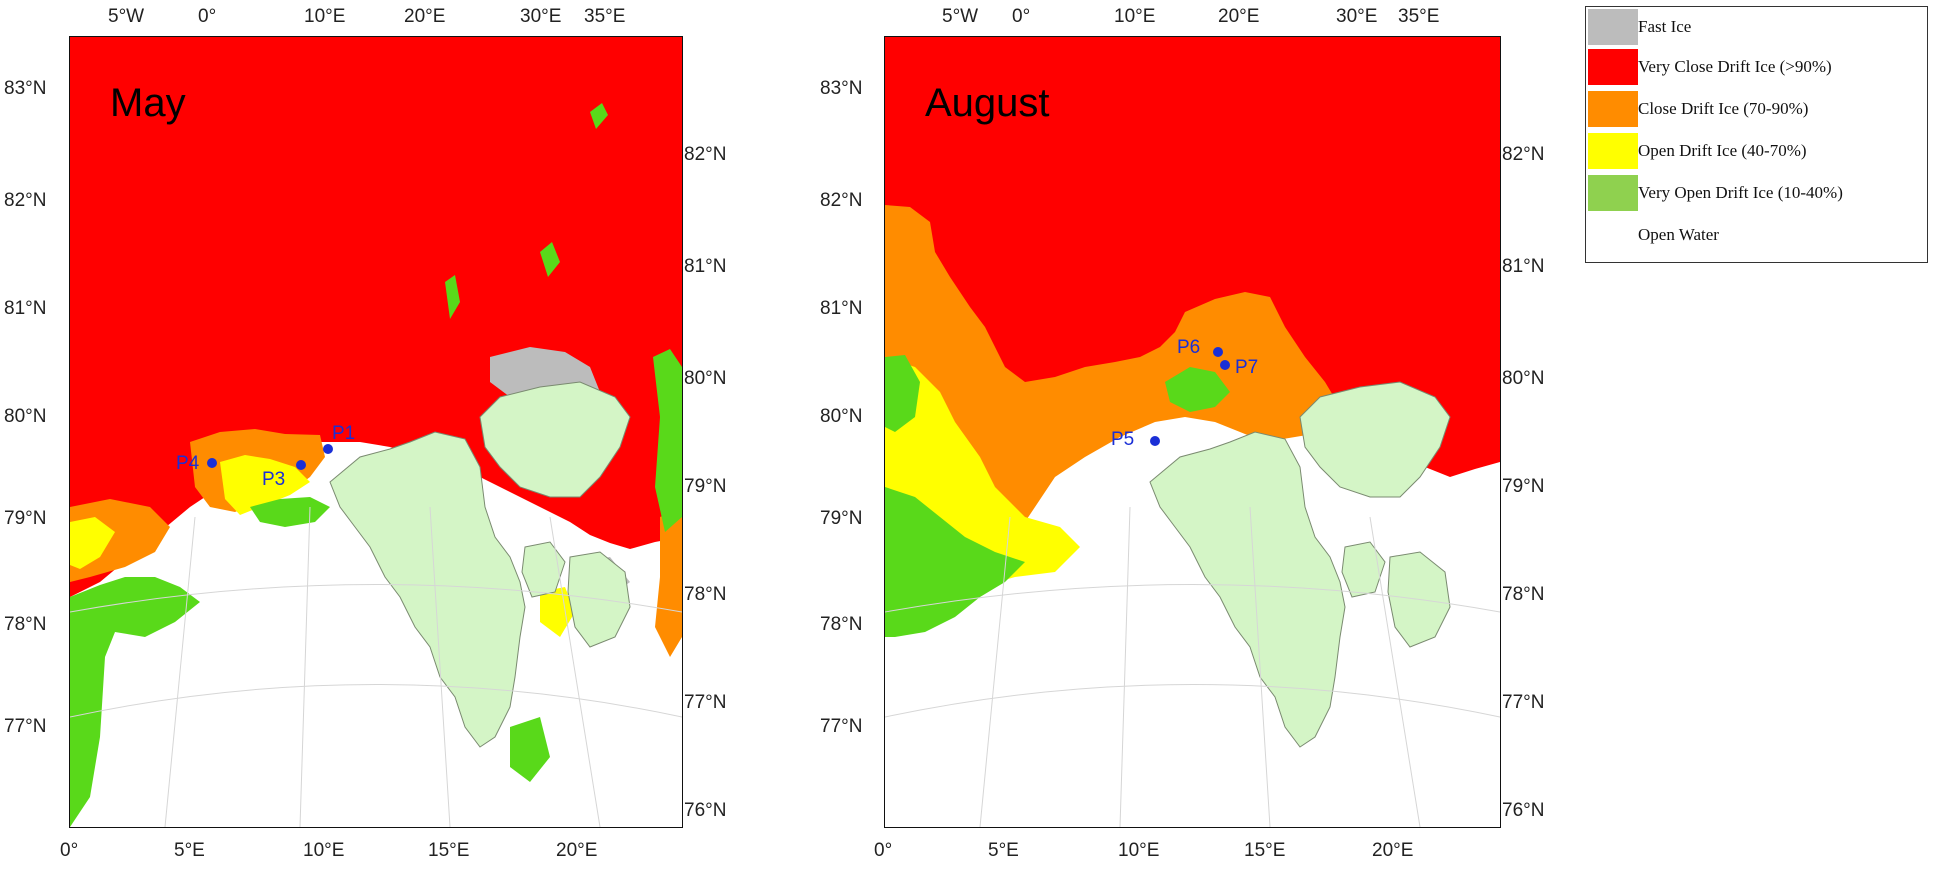 The width and height of the screenshot is (1933, 874). I want to click on legend-item-very-close-drift-ice: Very Close Drift Ice (>90%), so click(1756, 67).